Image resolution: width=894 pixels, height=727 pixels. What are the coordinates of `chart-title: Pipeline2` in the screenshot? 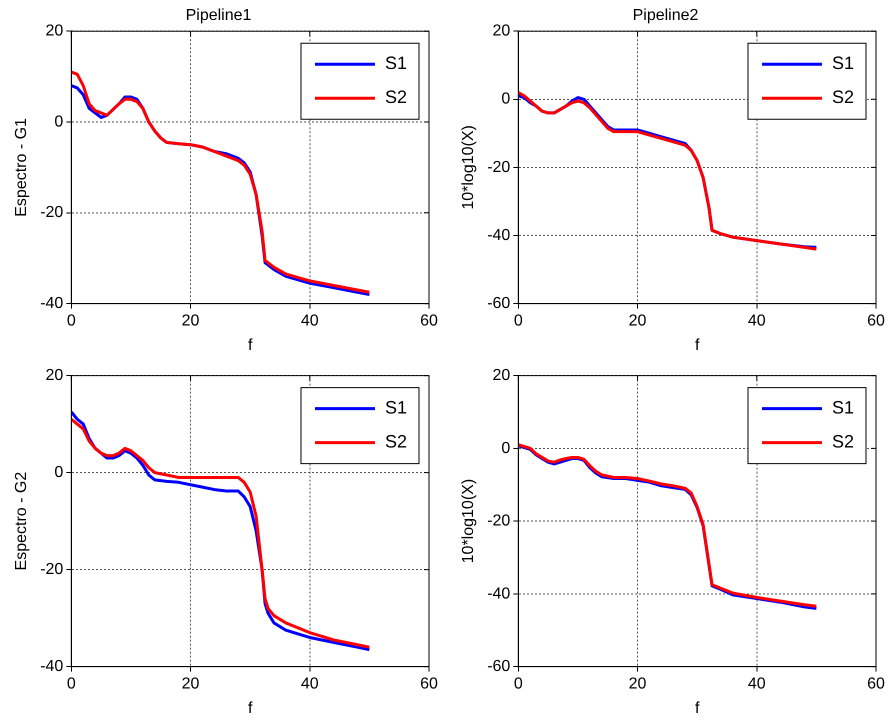 It's located at (665, 15).